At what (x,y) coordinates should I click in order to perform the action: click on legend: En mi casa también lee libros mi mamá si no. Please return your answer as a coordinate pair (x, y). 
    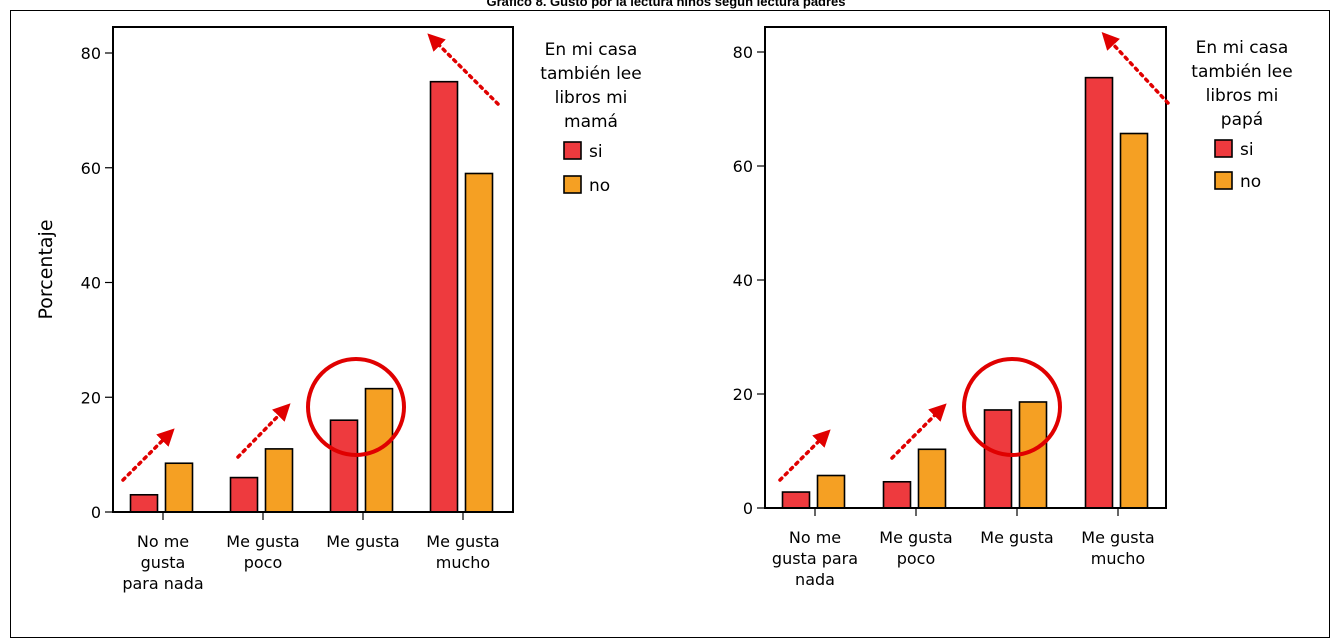
    Looking at the image, I should click on (590, 118).